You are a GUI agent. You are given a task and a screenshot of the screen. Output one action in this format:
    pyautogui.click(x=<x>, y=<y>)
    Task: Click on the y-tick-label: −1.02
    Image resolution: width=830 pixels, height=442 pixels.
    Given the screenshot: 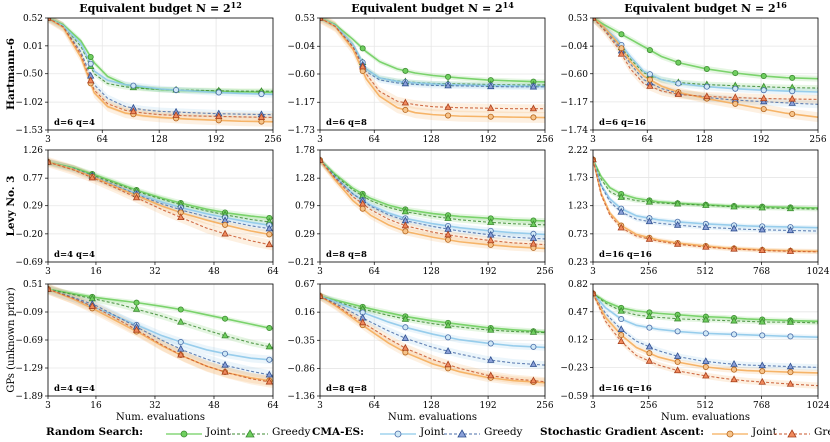 What is the action you would take?
    pyautogui.click(x=29, y=103)
    